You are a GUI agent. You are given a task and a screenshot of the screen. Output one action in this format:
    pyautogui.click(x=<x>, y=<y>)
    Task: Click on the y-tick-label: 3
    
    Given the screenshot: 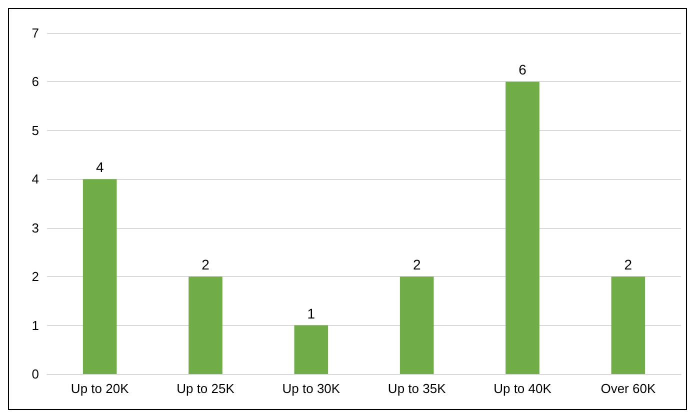 What is the action you would take?
    pyautogui.click(x=35, y=228)
    